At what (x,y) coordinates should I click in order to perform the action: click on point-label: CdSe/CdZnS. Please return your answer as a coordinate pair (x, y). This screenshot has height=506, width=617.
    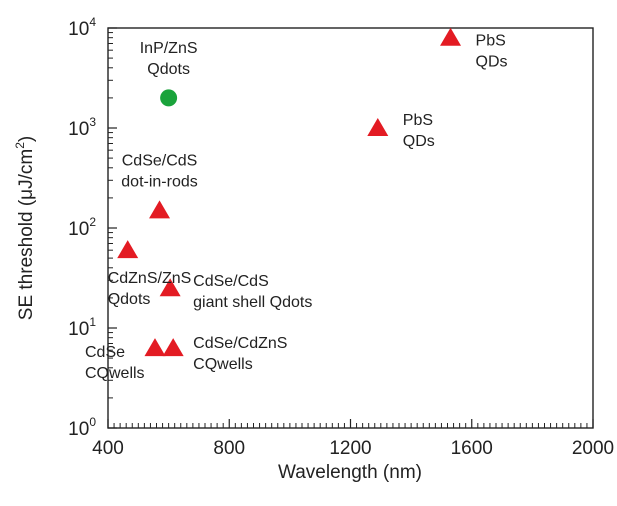
    Looking at the image, I should click on (240, 343).